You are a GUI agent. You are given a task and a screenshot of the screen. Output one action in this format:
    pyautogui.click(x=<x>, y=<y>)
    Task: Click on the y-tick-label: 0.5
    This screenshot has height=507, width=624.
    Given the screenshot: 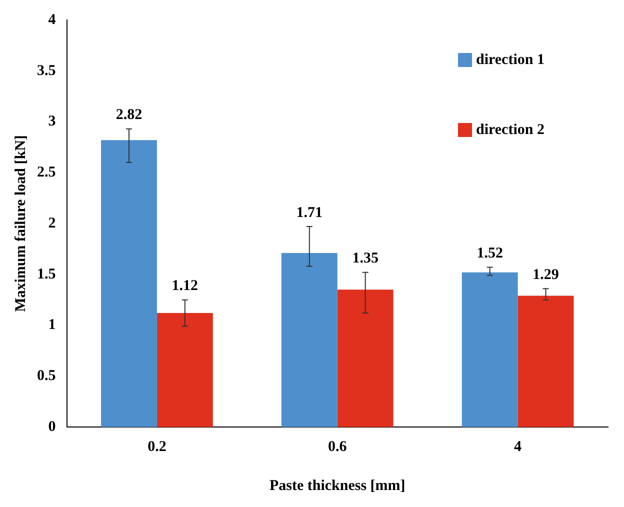 What is the action you would take?
    pyautogui.click(x=46, y=376)
    